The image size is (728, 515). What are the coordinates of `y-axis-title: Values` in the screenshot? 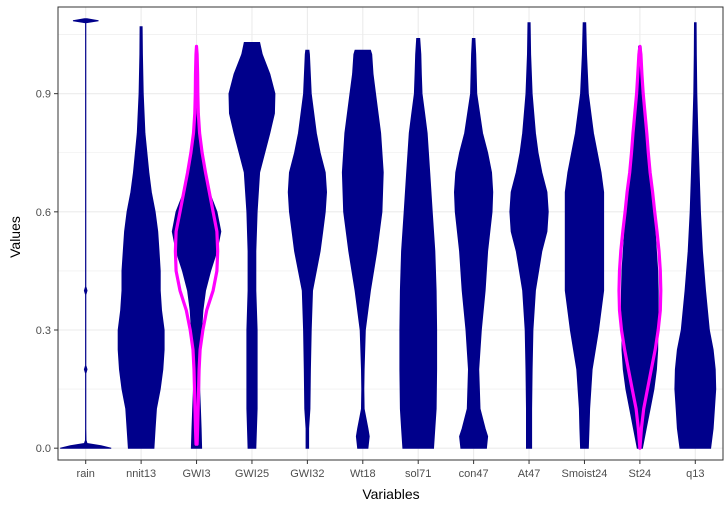 It's located at (15, 237).